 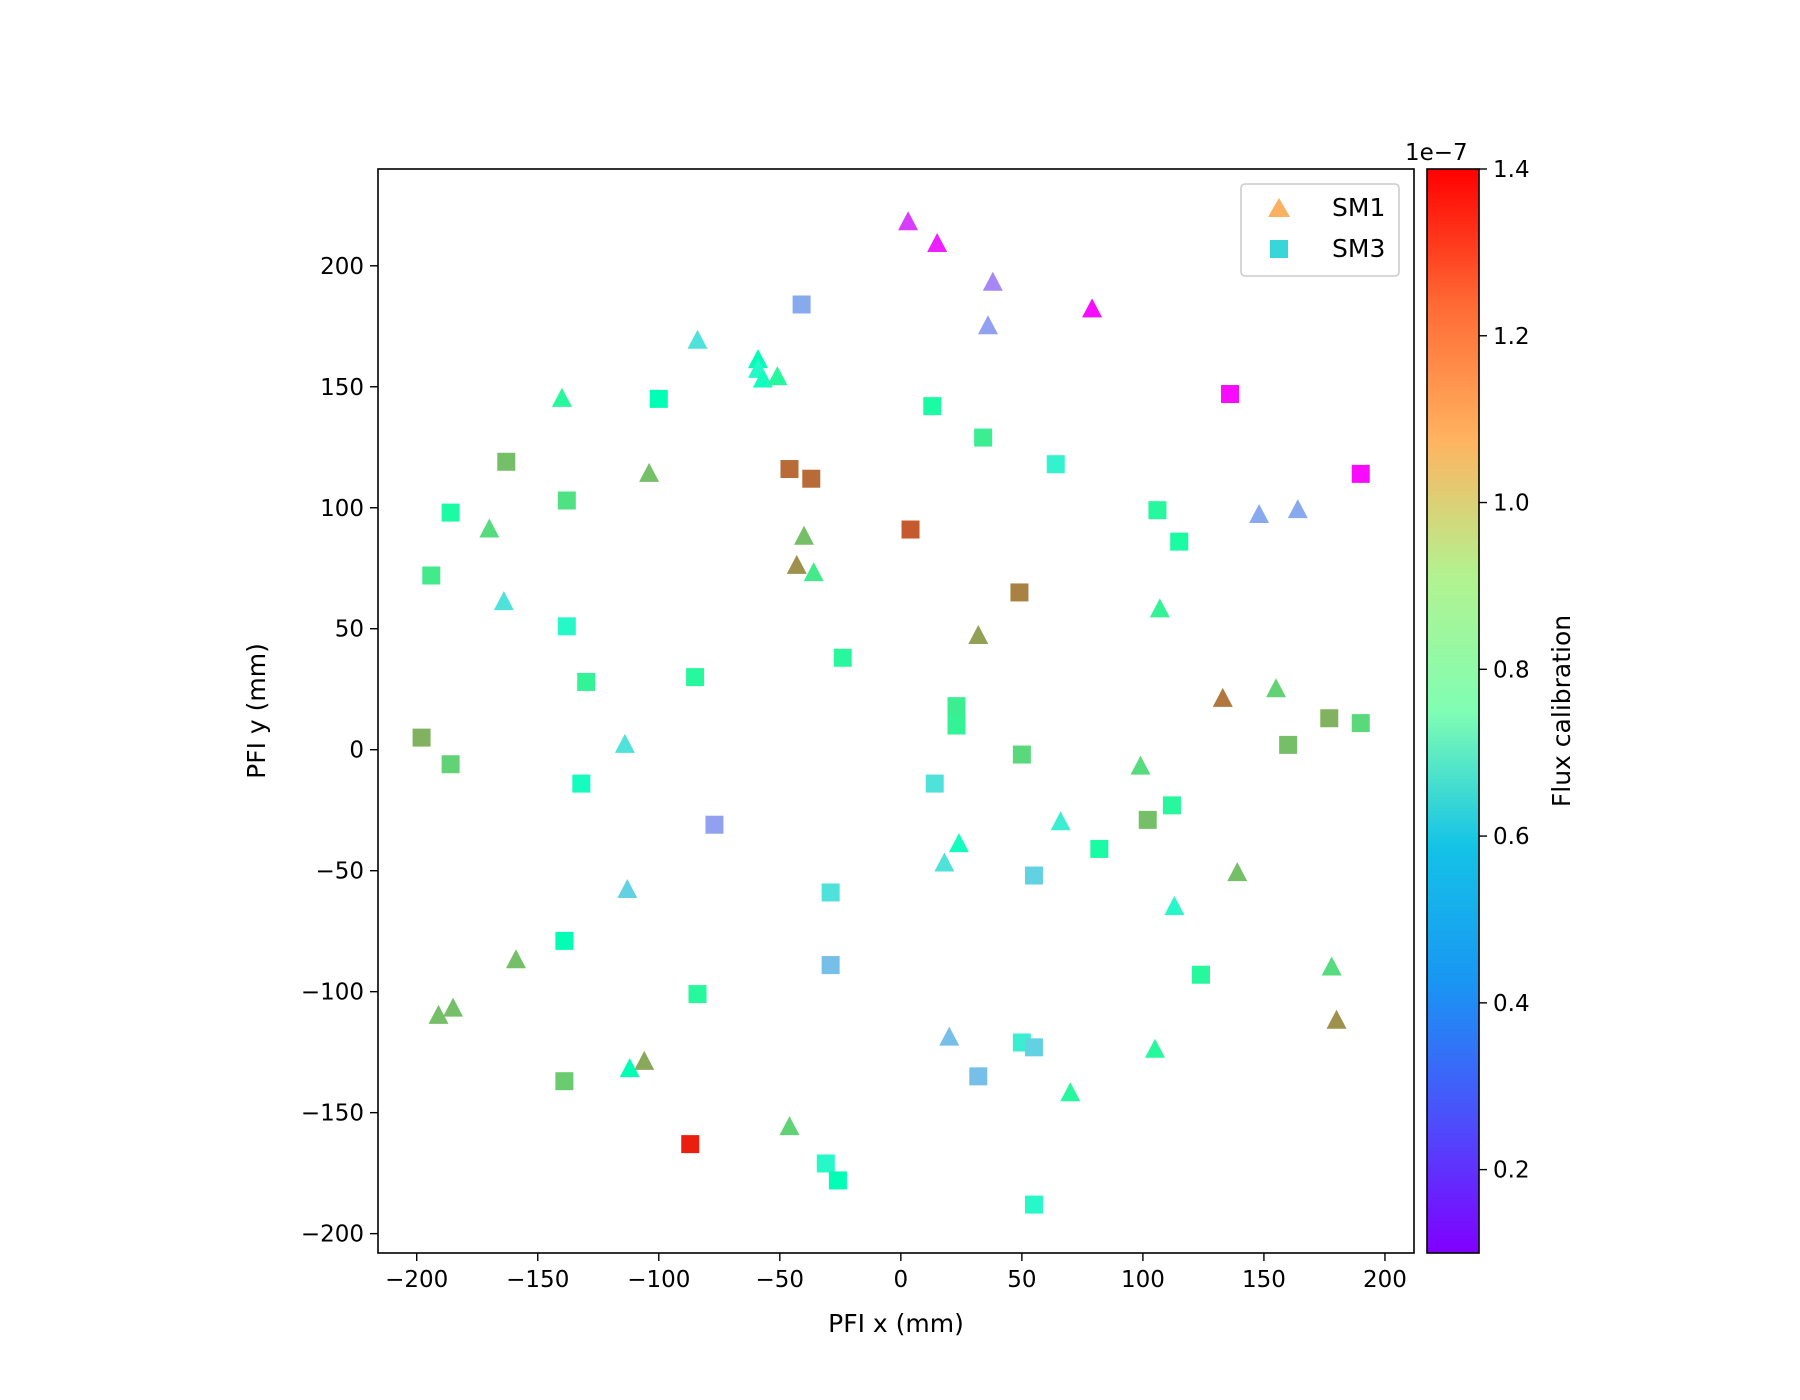 What do you see at coordinates (1279, 249) in the screenshot?
I see `legend-marker-sm3` at bounding box center [1279, 249].